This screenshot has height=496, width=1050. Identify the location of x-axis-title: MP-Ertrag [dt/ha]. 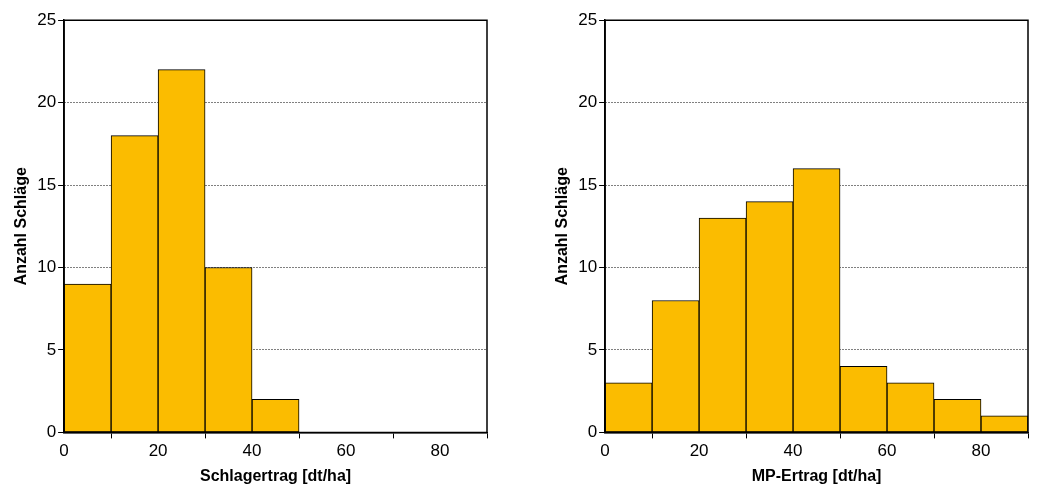
(816, 475).